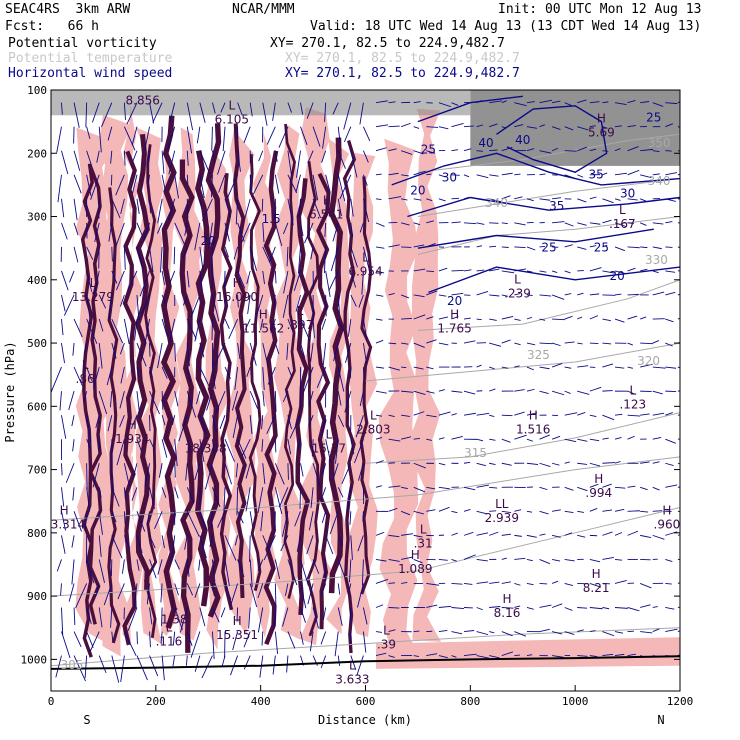  I want to click on x-tick-label: 800, so click(470, 701).